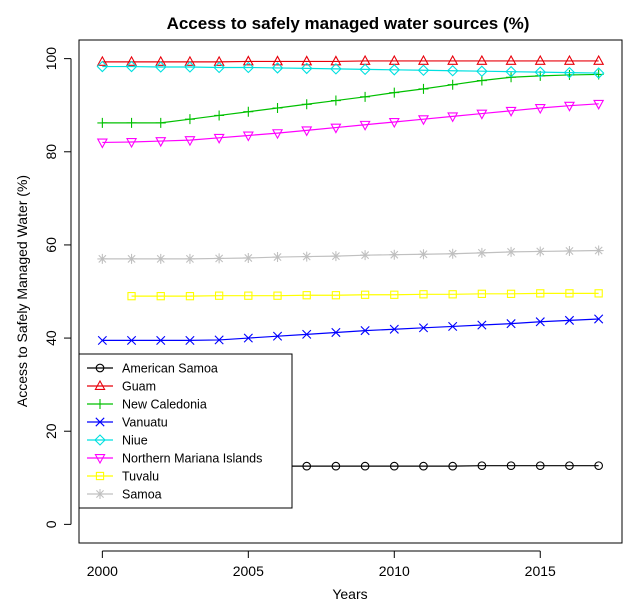  What do you see at coordinates (100, 404) in the screenshot?
I see `legend-marker-new-caledonia` at bounding box center [100, 404].